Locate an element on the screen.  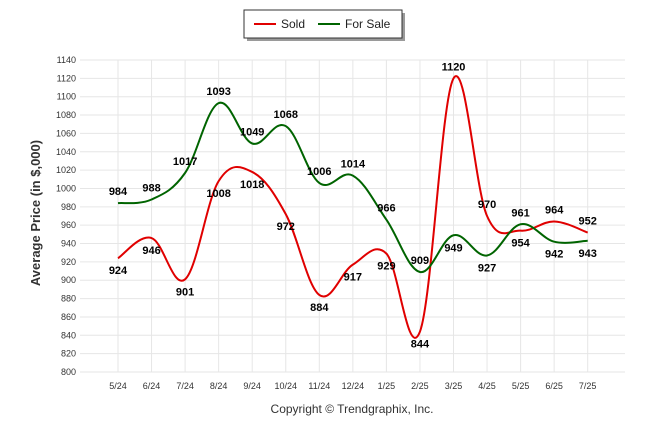
data-label-sold: 954 is located at coordinates (520, 244).